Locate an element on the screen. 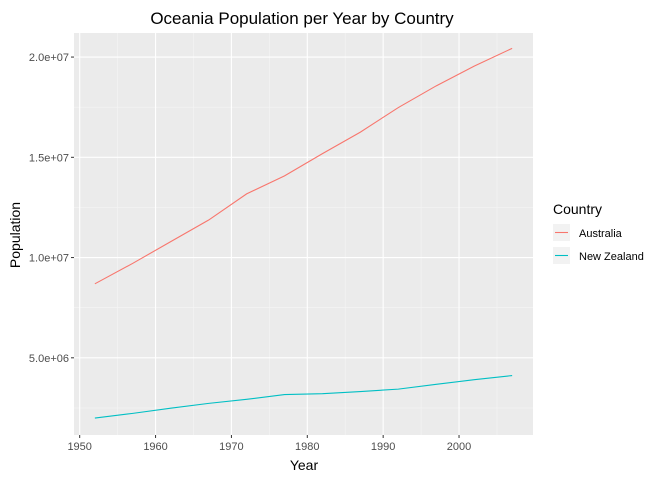 The image size is (672, 480). y-axis: 5.0e+06 1.0e+07 1.5e+07 2.0e+07 is located at coordinates (51, 208).